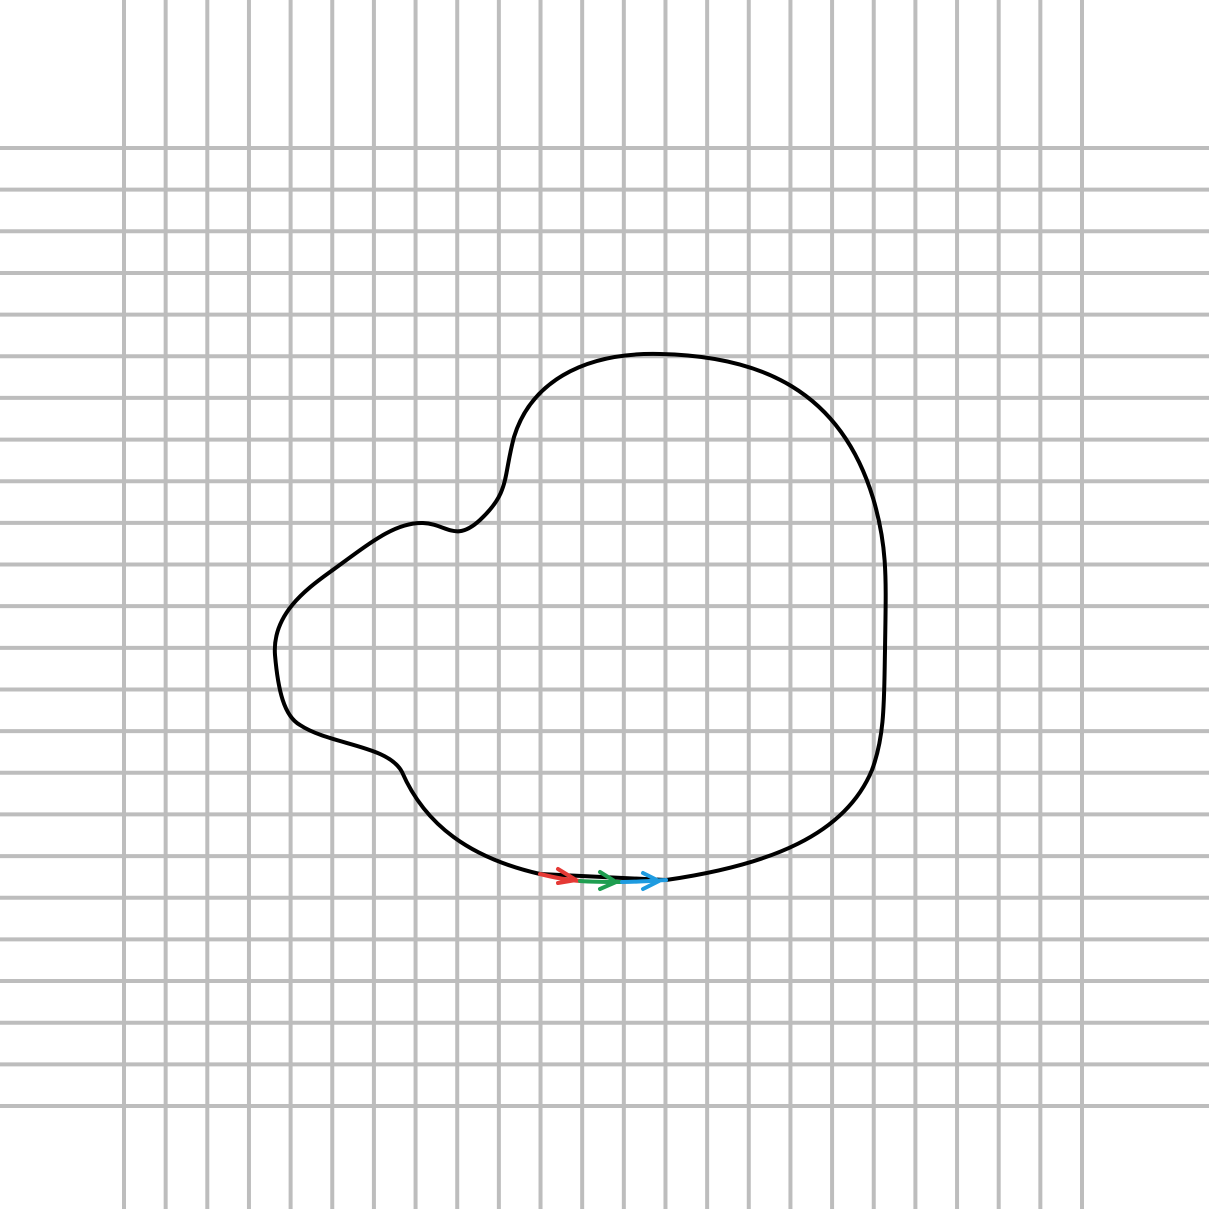  Describe the element at coordinates (601, 881) in the screenshot. I see `green-curve-segment` at that location.